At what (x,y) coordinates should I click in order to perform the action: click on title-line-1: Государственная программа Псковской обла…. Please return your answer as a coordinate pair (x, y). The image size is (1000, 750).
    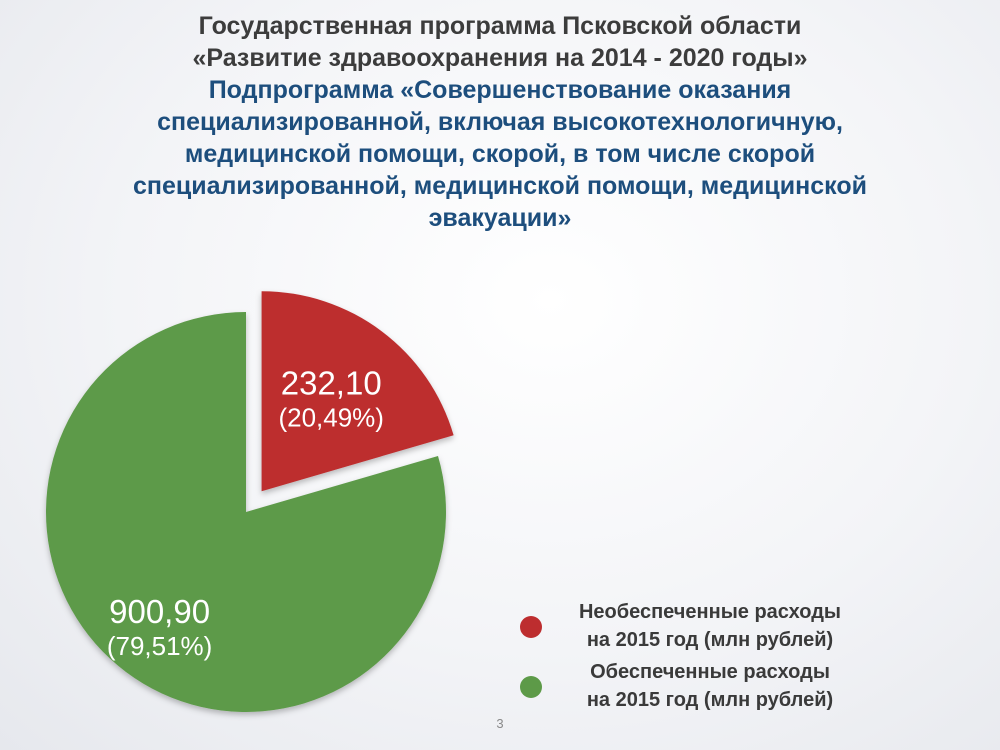
    Looking at the image, I should click on (500, 26).